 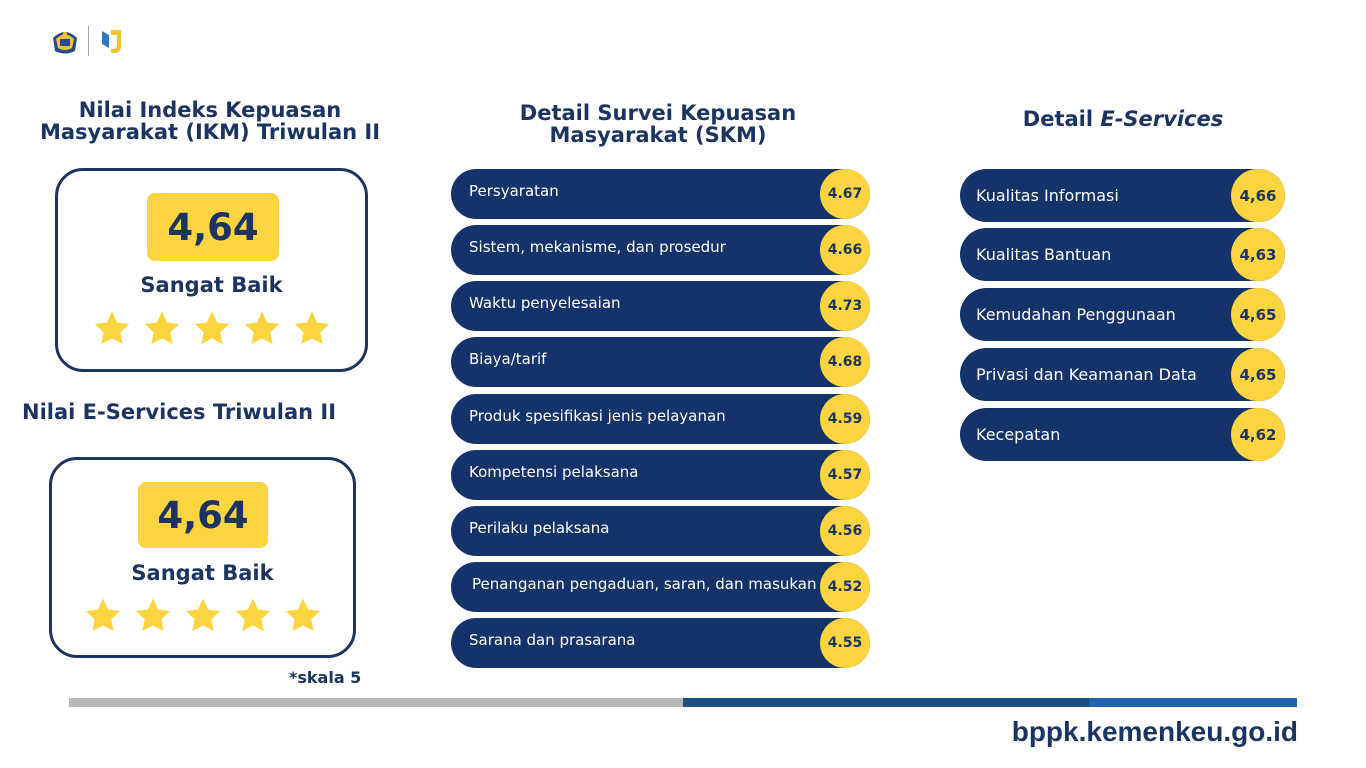 What do you see at coordinates (1258, 434) in the screenshot?
I see `eservices-item-value: 4,62` at bounding box center [1258, 434].